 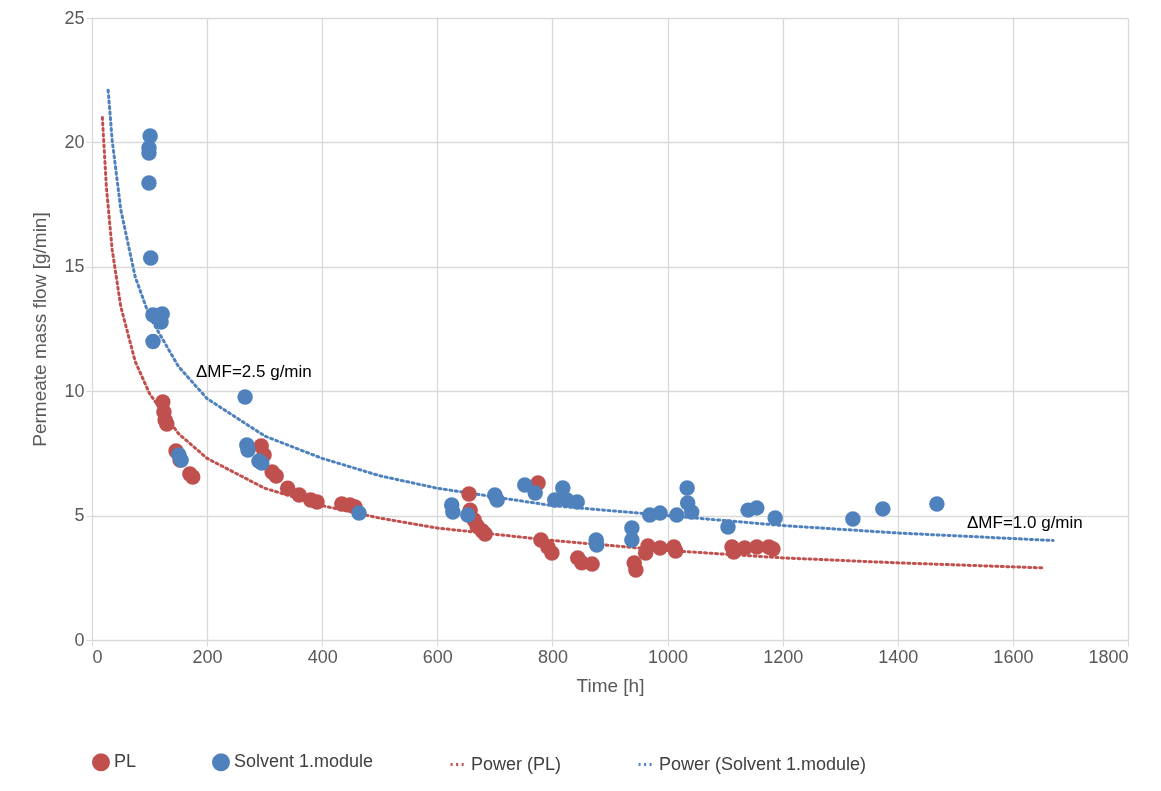 I want to click on legend-label: Power (Solvent 1.module), so click(x=763, y=763).